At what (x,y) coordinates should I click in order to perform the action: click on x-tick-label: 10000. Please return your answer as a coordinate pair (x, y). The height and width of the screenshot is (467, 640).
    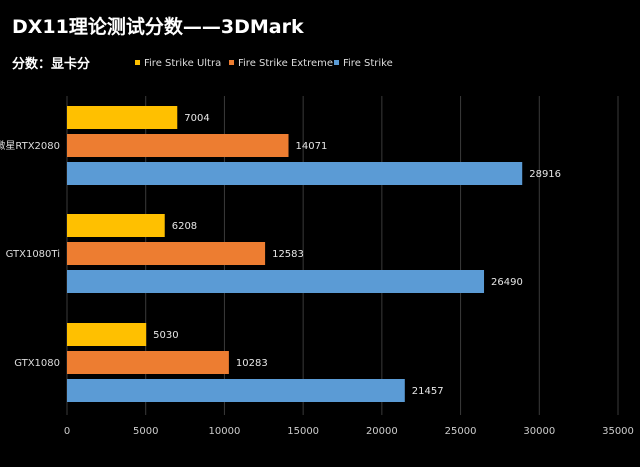
    Looking at the image, I should click on (225, 431).